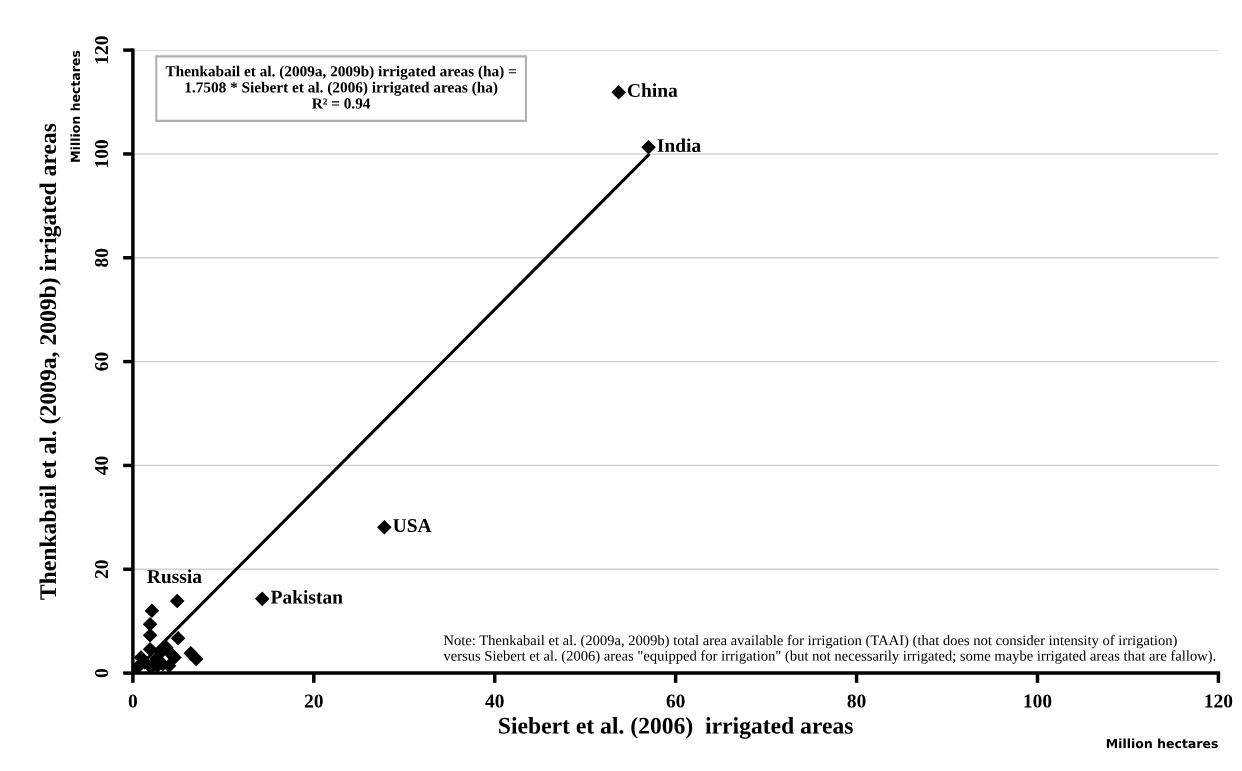 Image resolution: width=1242 pixels, height=771 pixels. What do you see at coordinates (174, 576) in the screenshot?
I see `annotation: Russia` at bounding box center [174, 576].